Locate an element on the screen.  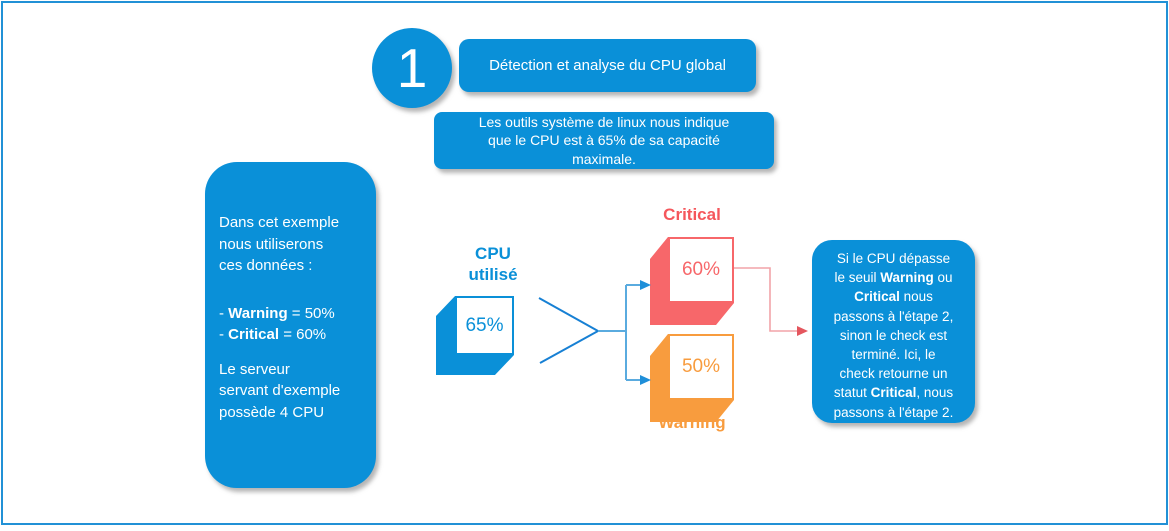
cpu-used-label: CPU utilisé is located at coordinates (493, 264).